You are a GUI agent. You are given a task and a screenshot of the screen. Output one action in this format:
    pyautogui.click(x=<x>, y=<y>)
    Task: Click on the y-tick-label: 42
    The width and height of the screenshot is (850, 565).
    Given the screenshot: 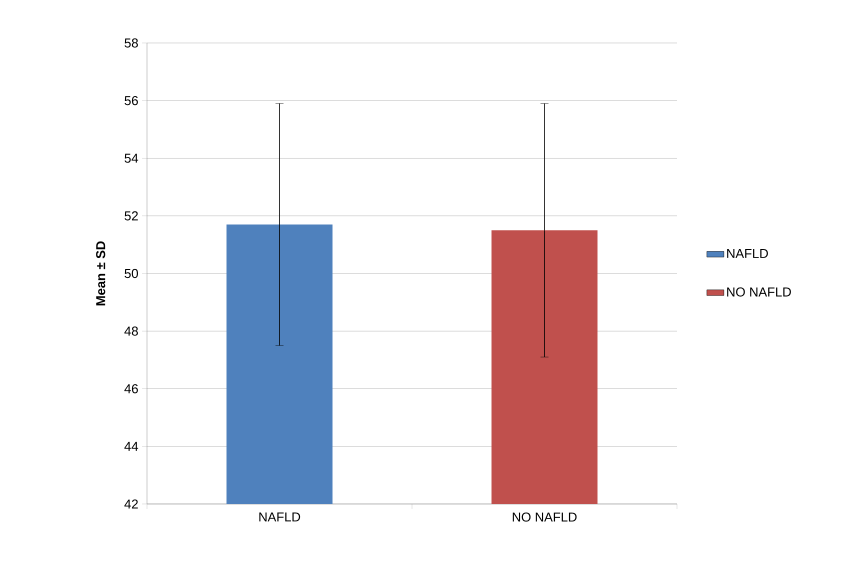 What is the action you would take?
    pyautogui.click(x=131, y=504)
    